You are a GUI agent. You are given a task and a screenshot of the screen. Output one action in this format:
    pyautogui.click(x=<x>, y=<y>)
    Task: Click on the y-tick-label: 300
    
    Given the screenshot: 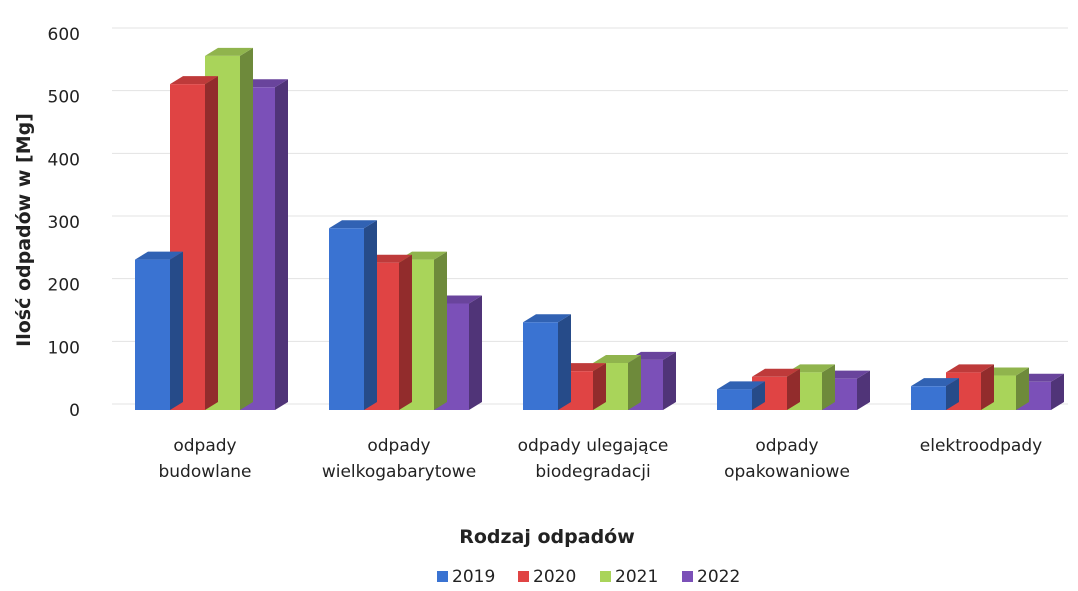 What is the action you would take?
    pyautogui.click(x=64, y=223)
    